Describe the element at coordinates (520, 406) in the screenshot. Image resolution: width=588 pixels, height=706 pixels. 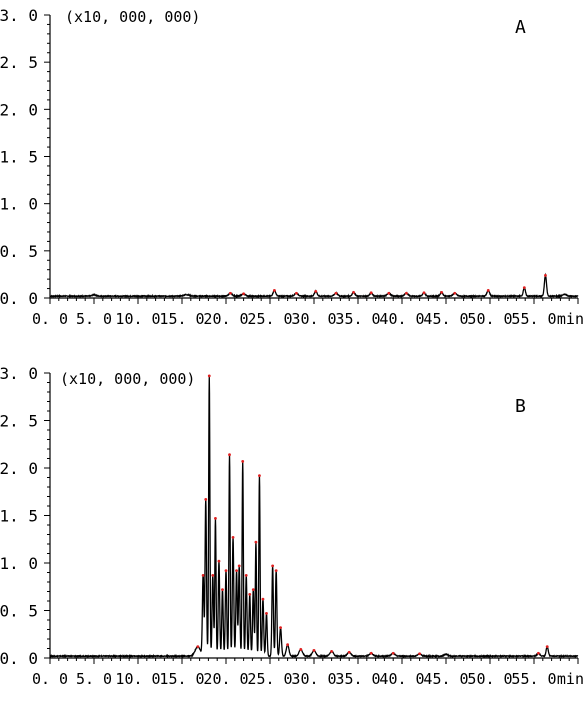
I see `panel-label: B` at that location.